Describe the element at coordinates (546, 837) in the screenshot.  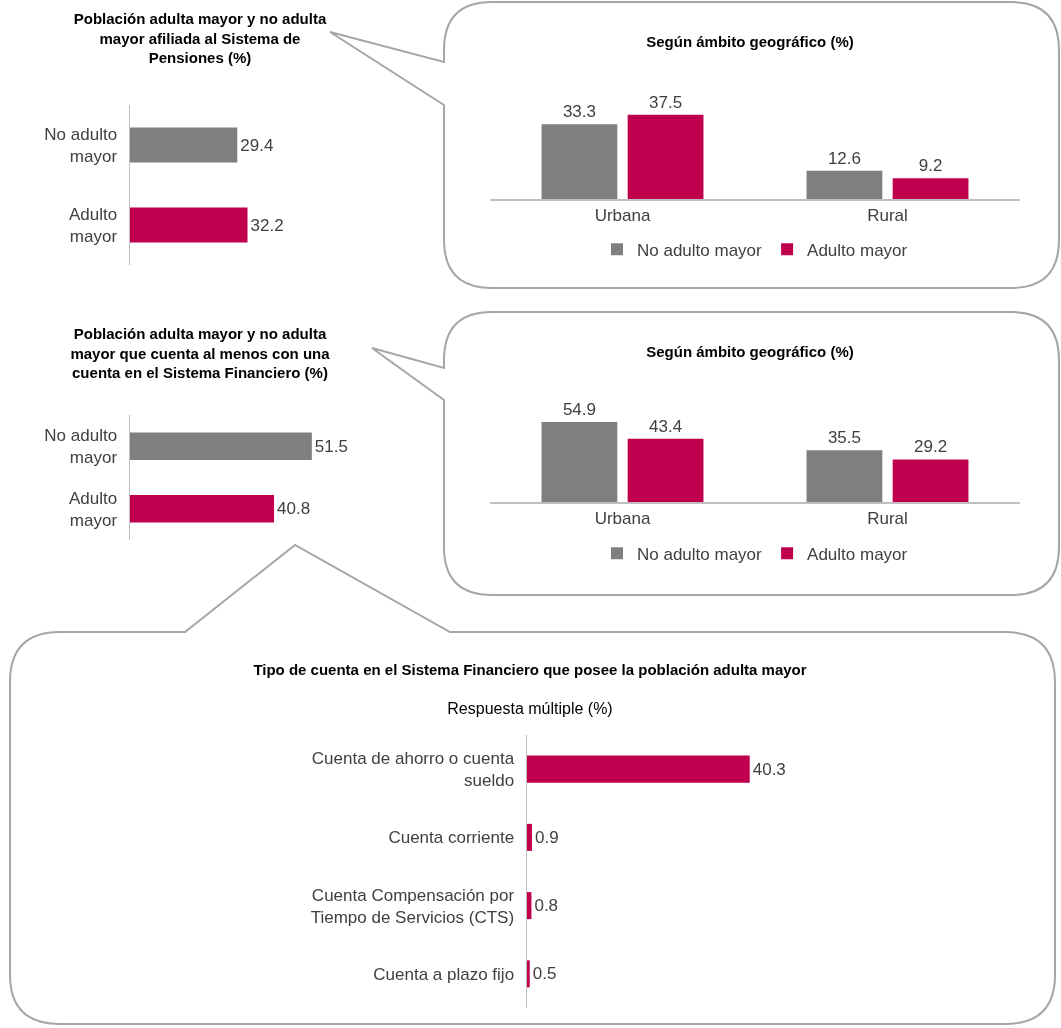
I see `data-label: 0.9` at that location.